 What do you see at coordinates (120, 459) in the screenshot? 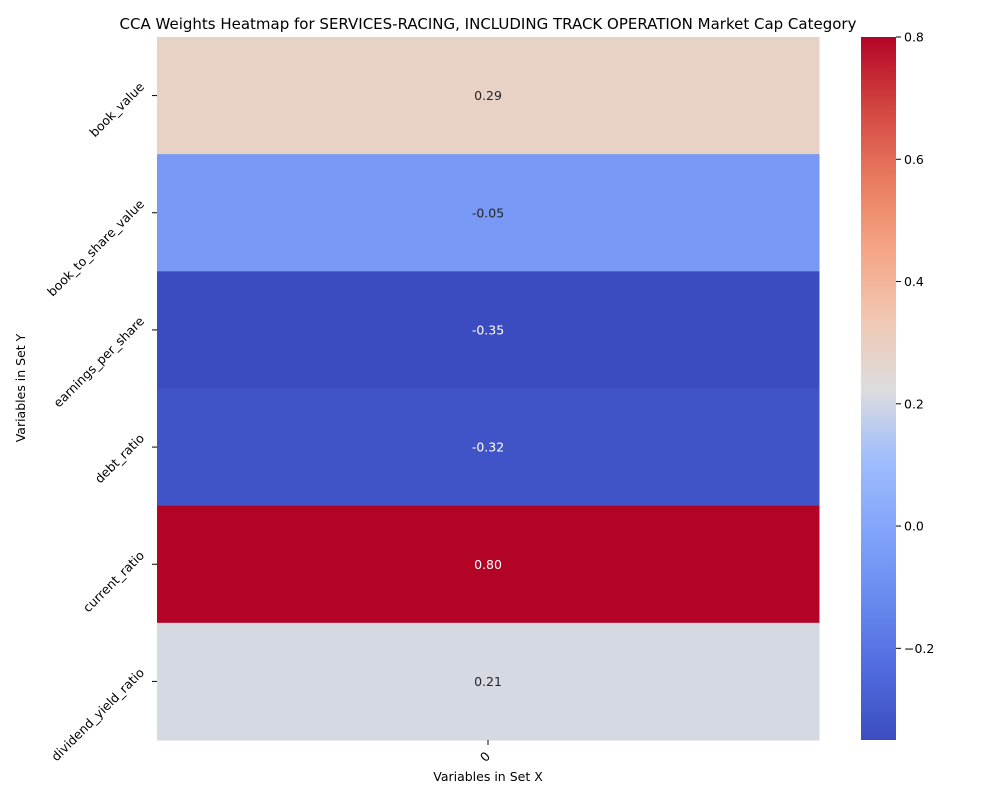
I see `y-tick-label: debt_ratio` at bounding box center [120, 459].